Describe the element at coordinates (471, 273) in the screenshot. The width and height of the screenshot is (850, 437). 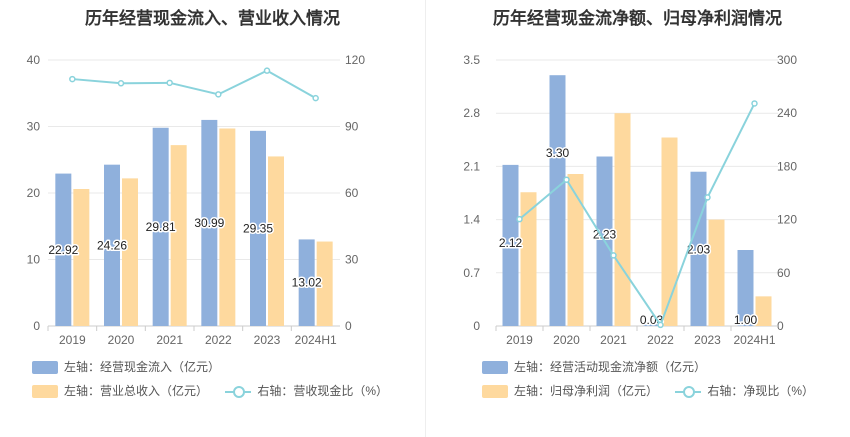
I see `left-axis-tick-label: 0.7` at that location.